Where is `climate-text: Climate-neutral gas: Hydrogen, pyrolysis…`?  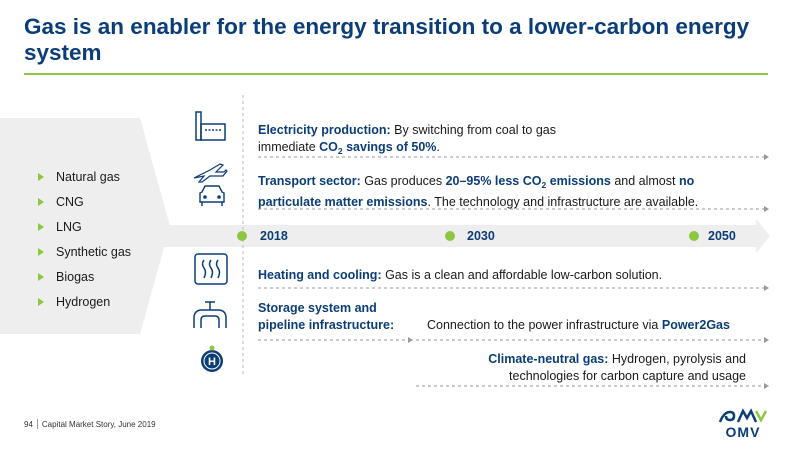
climate-text: Climate-neutral gas: Hydrogen, pyrolysis… is located at coordinates (617, 367).